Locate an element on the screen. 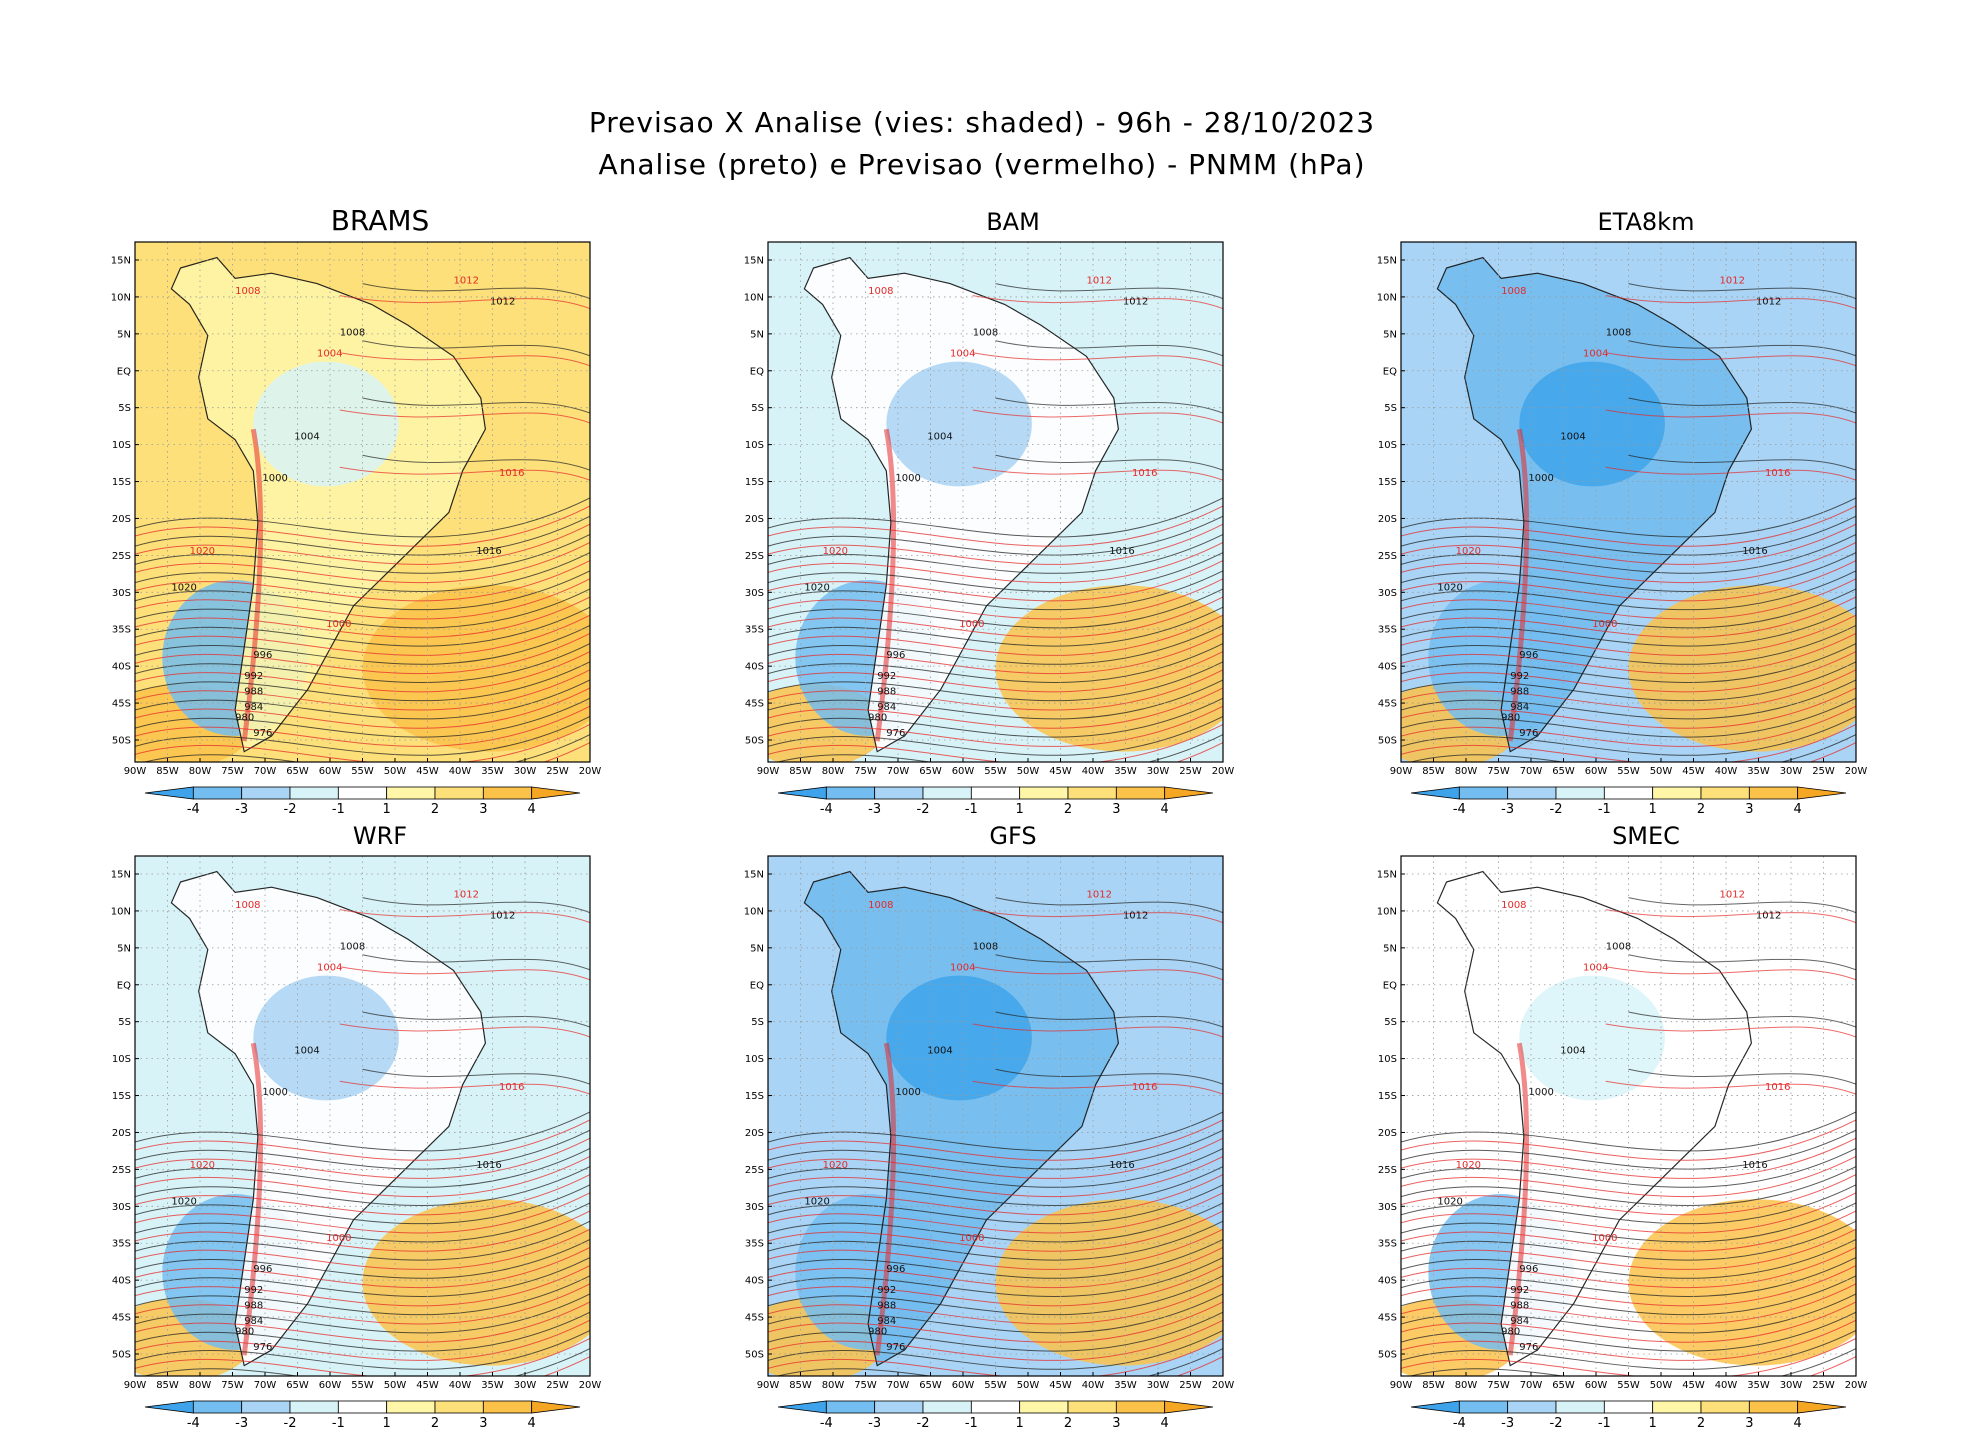 Image resolution: width=1964 pixels, height=1436 pixels. lat-label: EQ is located at coordinates (124, 371).